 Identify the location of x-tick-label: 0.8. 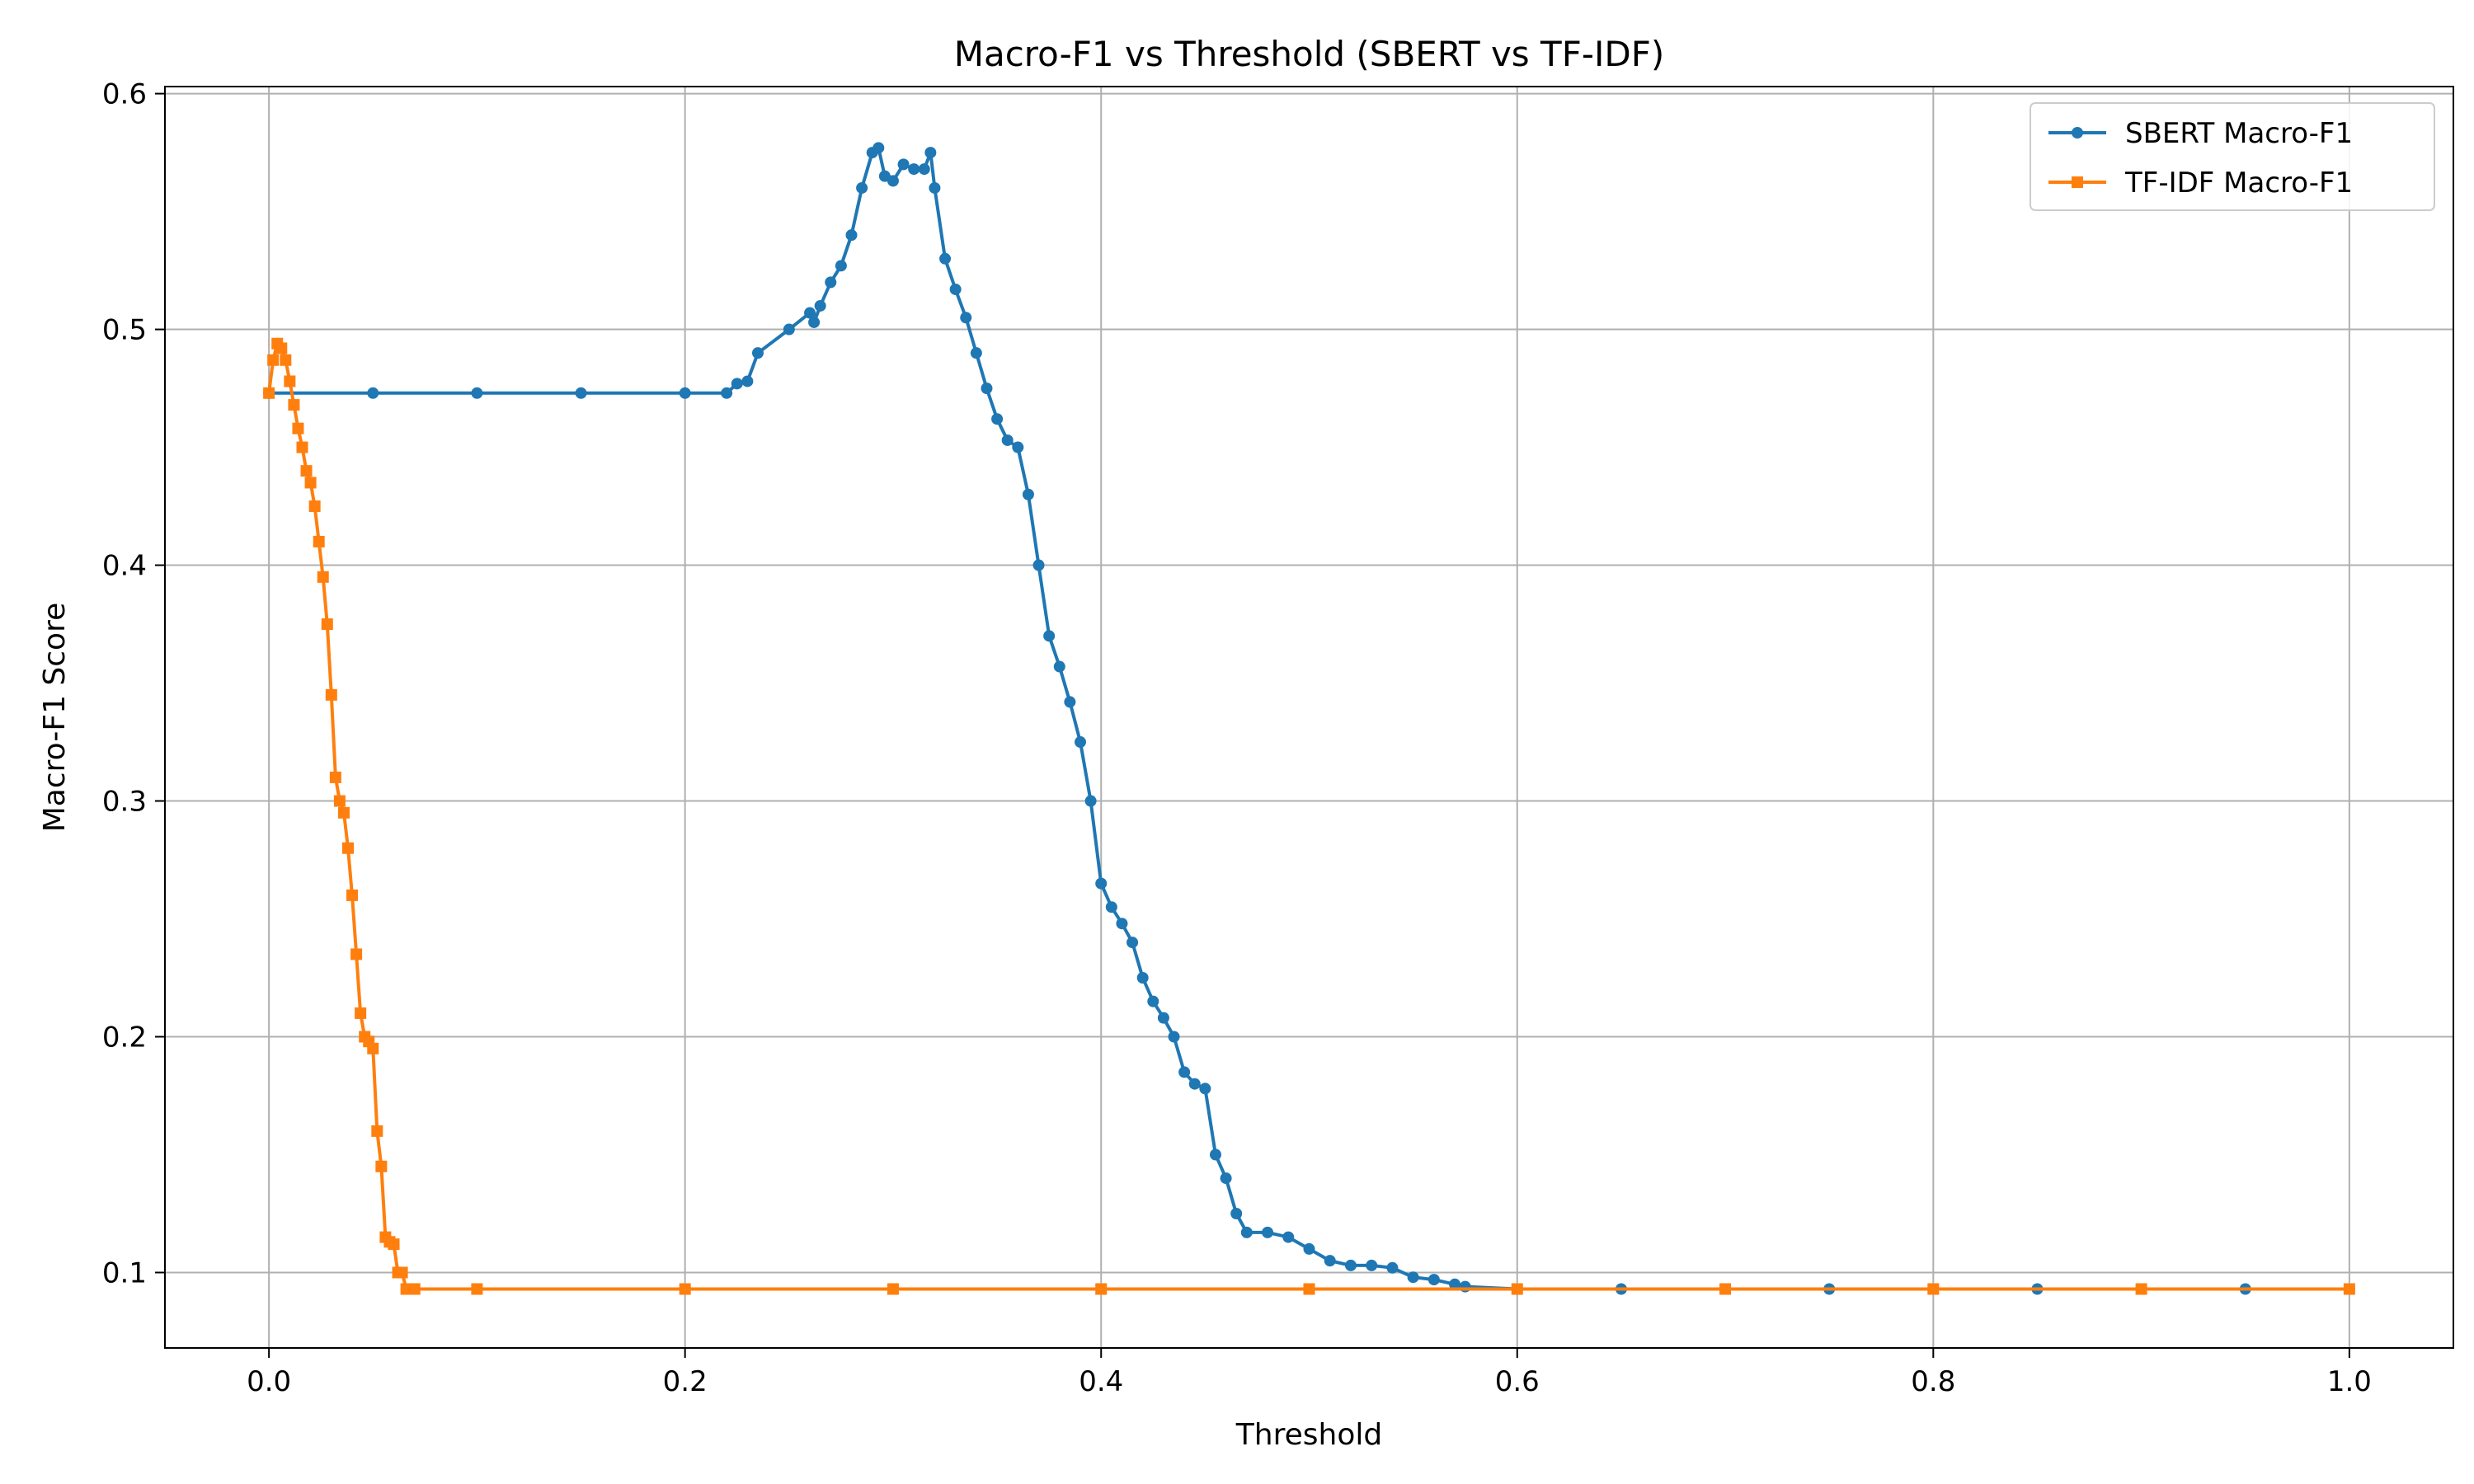
(1933, 1381).